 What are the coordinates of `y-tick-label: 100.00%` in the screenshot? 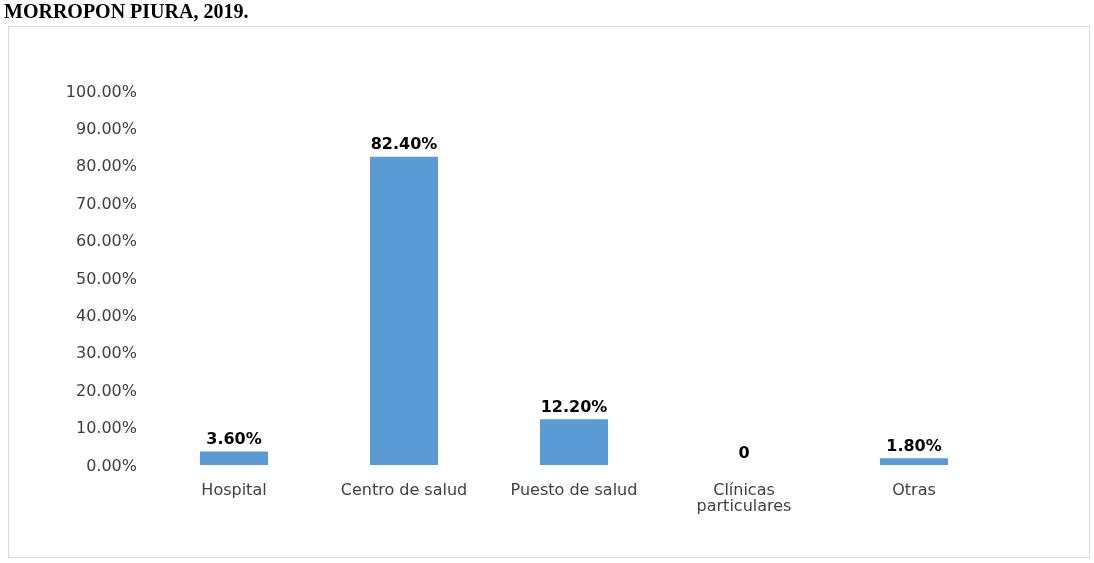 It's located at (101, 91).